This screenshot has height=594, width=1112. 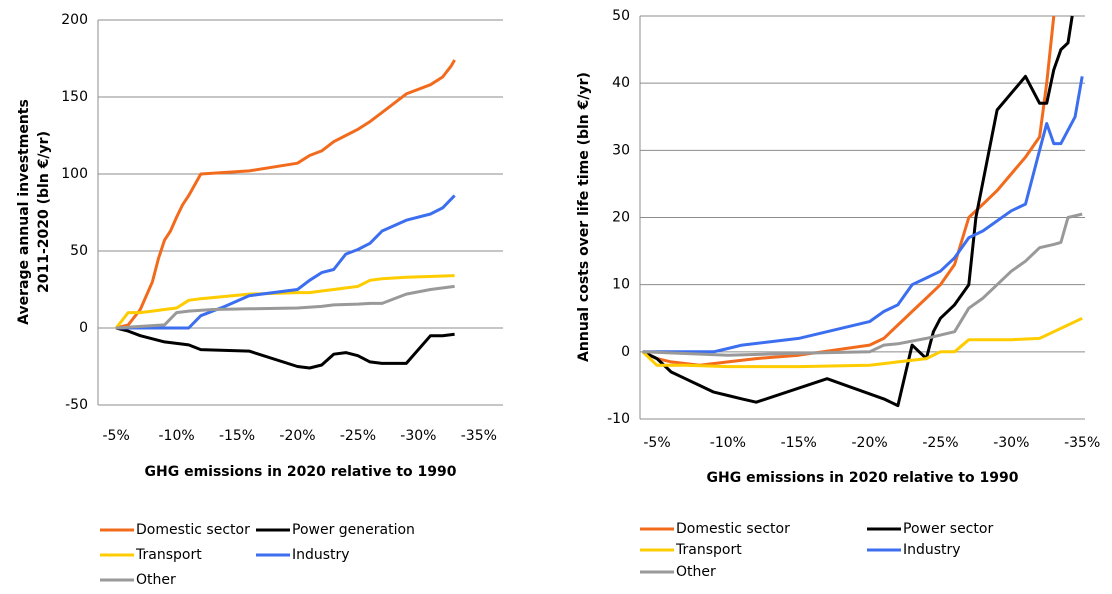 I want to click on y-tick-label: 150, so click(x=74, y=97).